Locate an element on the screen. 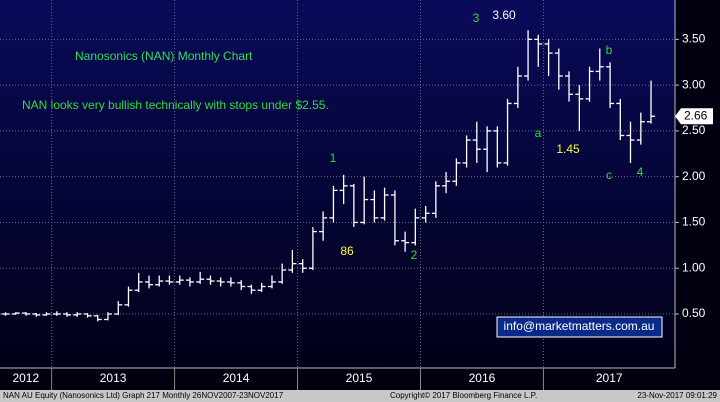  footer-middle: Copyright© 2017 Bloomberg Finance L.P. is located at coordinates (463, 395).